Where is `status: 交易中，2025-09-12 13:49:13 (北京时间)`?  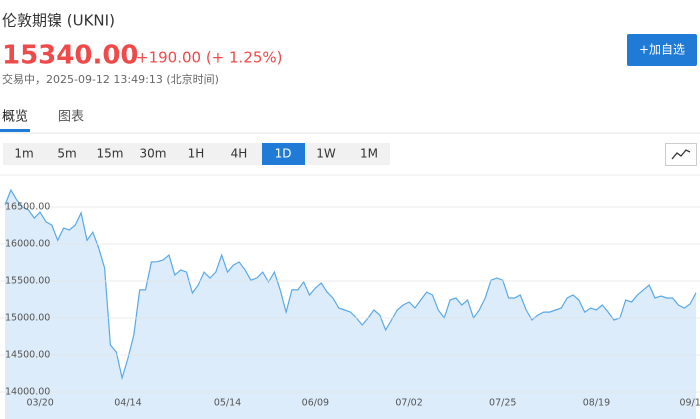
status: 交易中，2025-09-12 13:49:13 (北京时间) is located at coordinates (110, 79).